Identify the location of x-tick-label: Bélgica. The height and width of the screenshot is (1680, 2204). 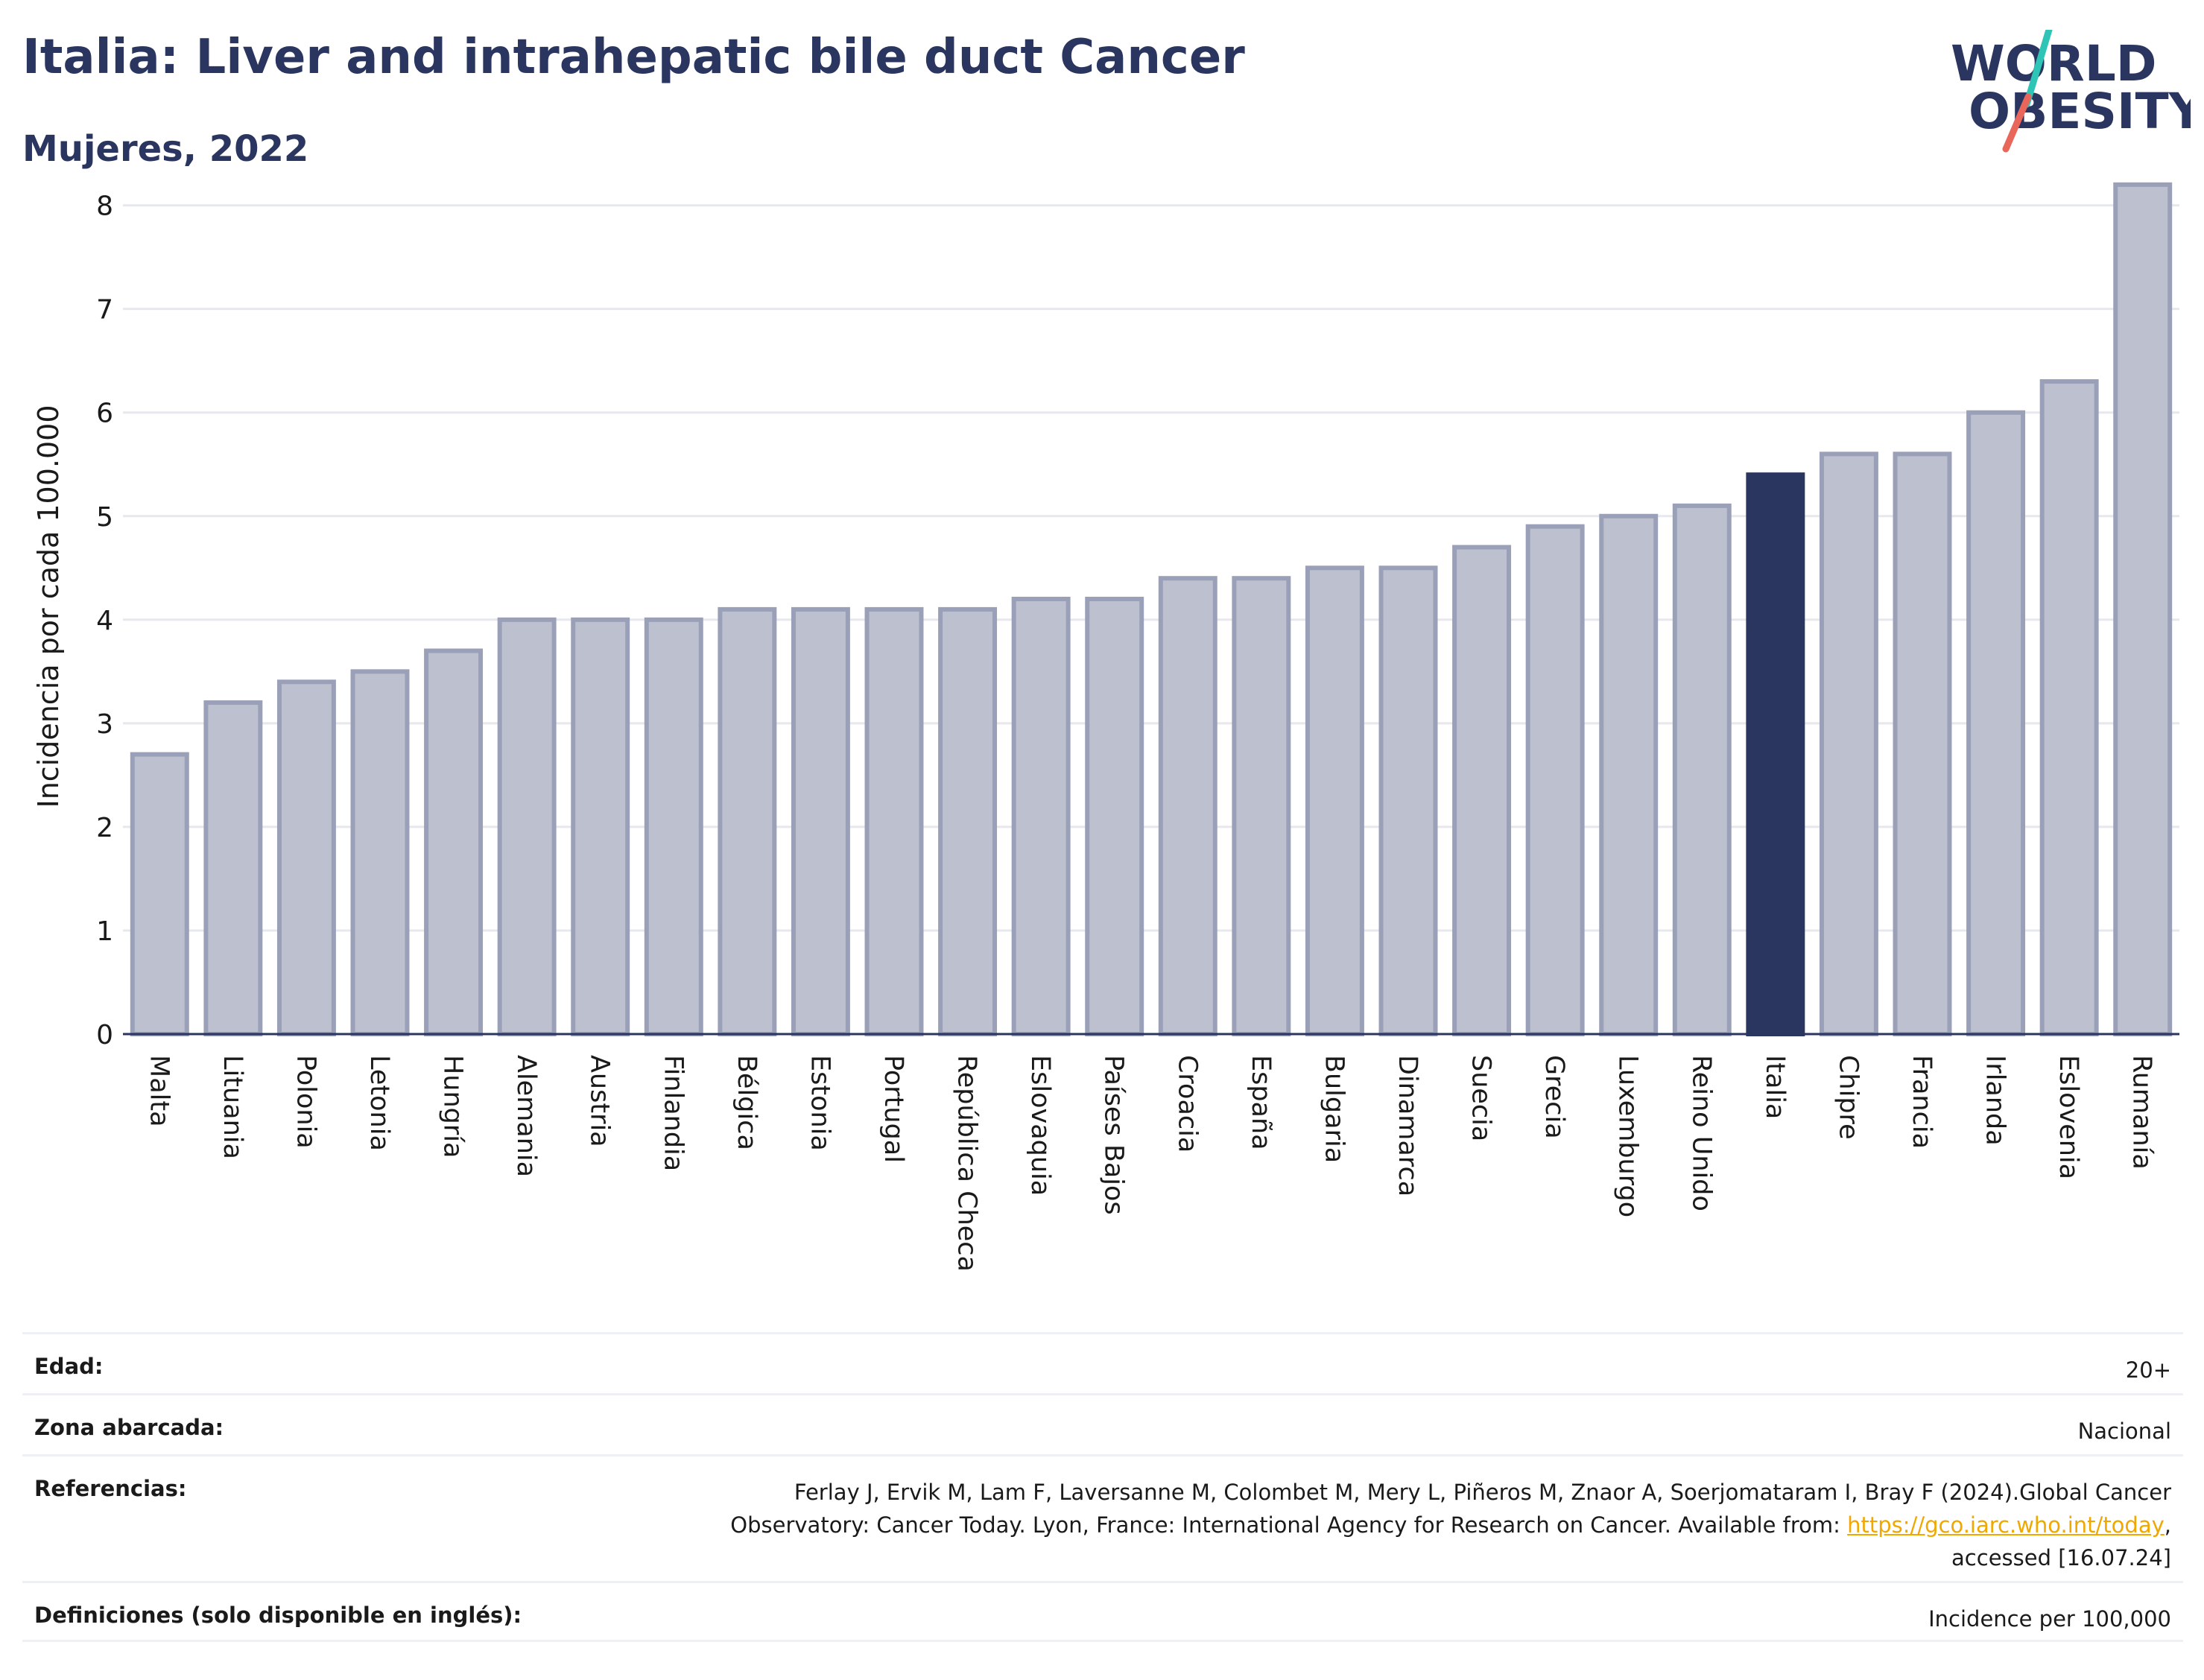
(746, 1102).